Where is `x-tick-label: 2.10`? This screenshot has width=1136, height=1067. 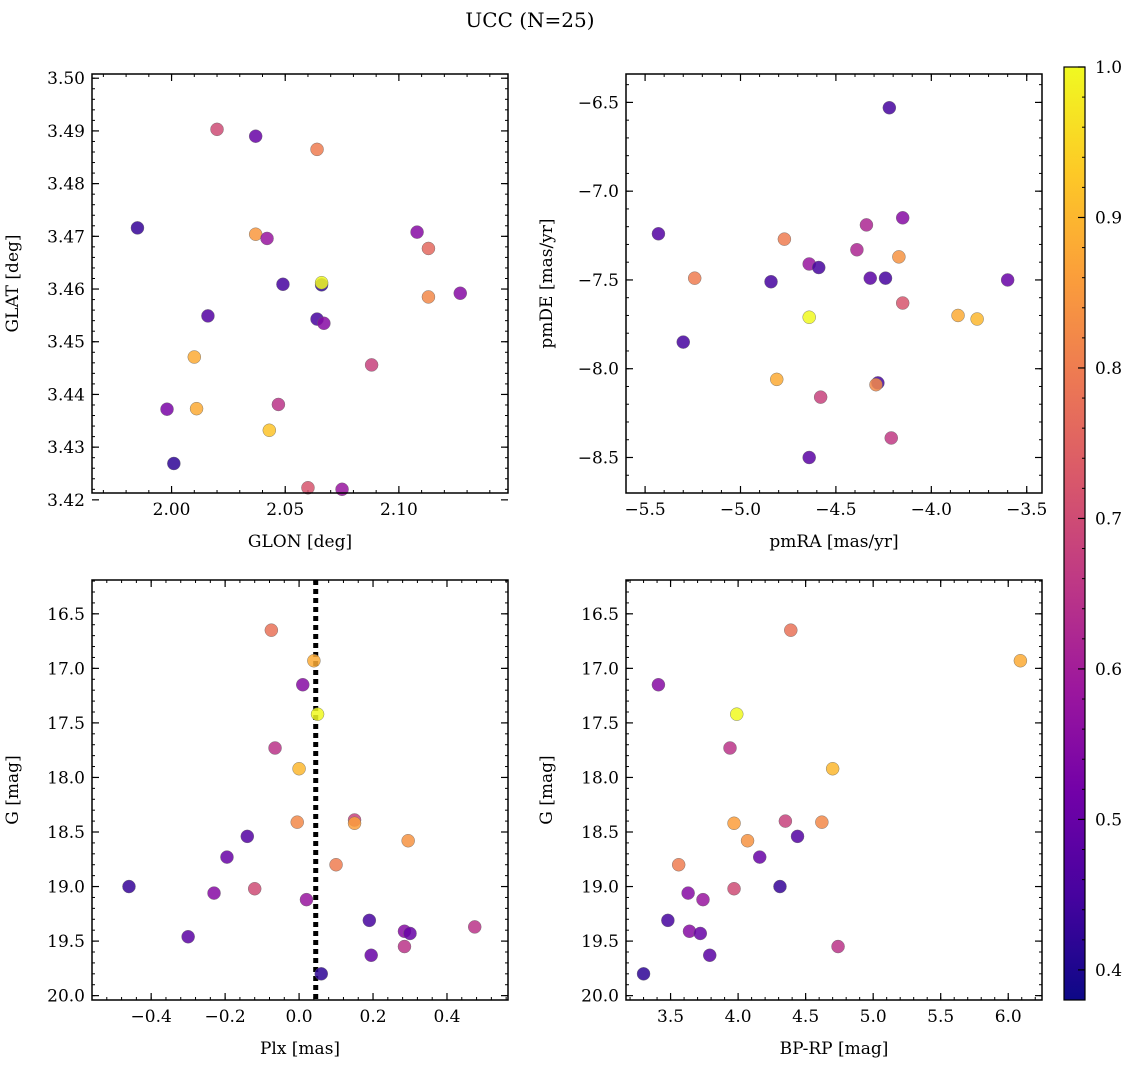
x-tick-label: 2.10 is located at coordinates (399, 510).